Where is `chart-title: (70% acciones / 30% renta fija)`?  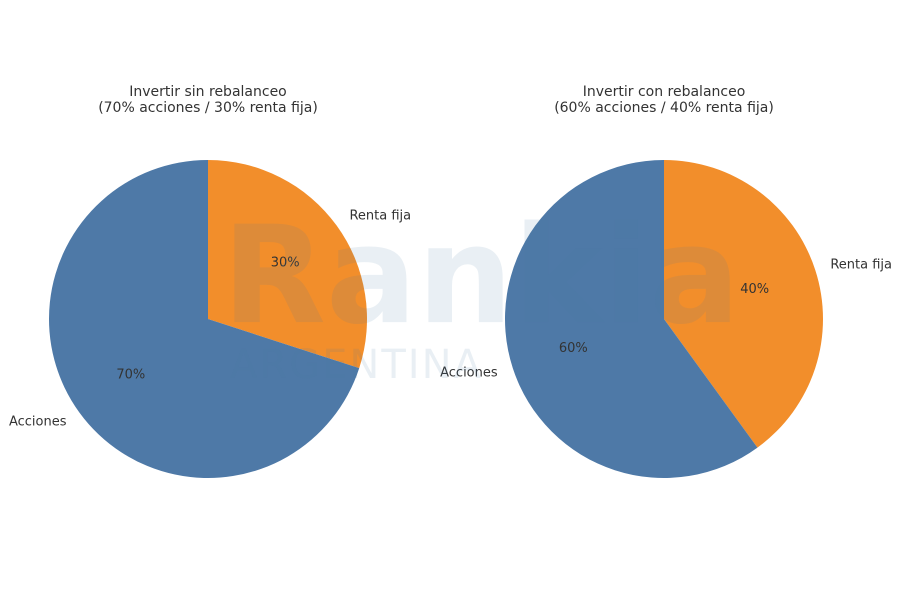
chart-title: (70% acciones / 30% renta fija) is located at coordinates (208, 108).